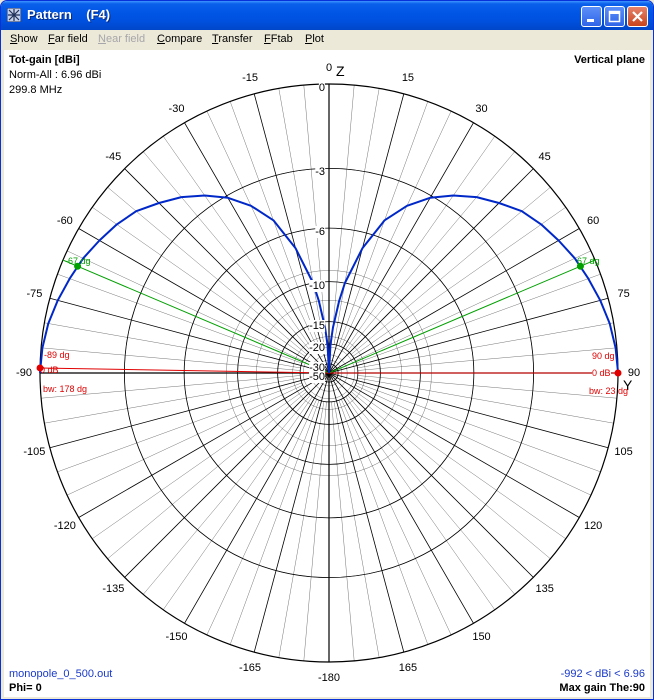 This screenshot has width=654, height=700. I want to click on phi-label: Phi= 0, so click(25, 688).